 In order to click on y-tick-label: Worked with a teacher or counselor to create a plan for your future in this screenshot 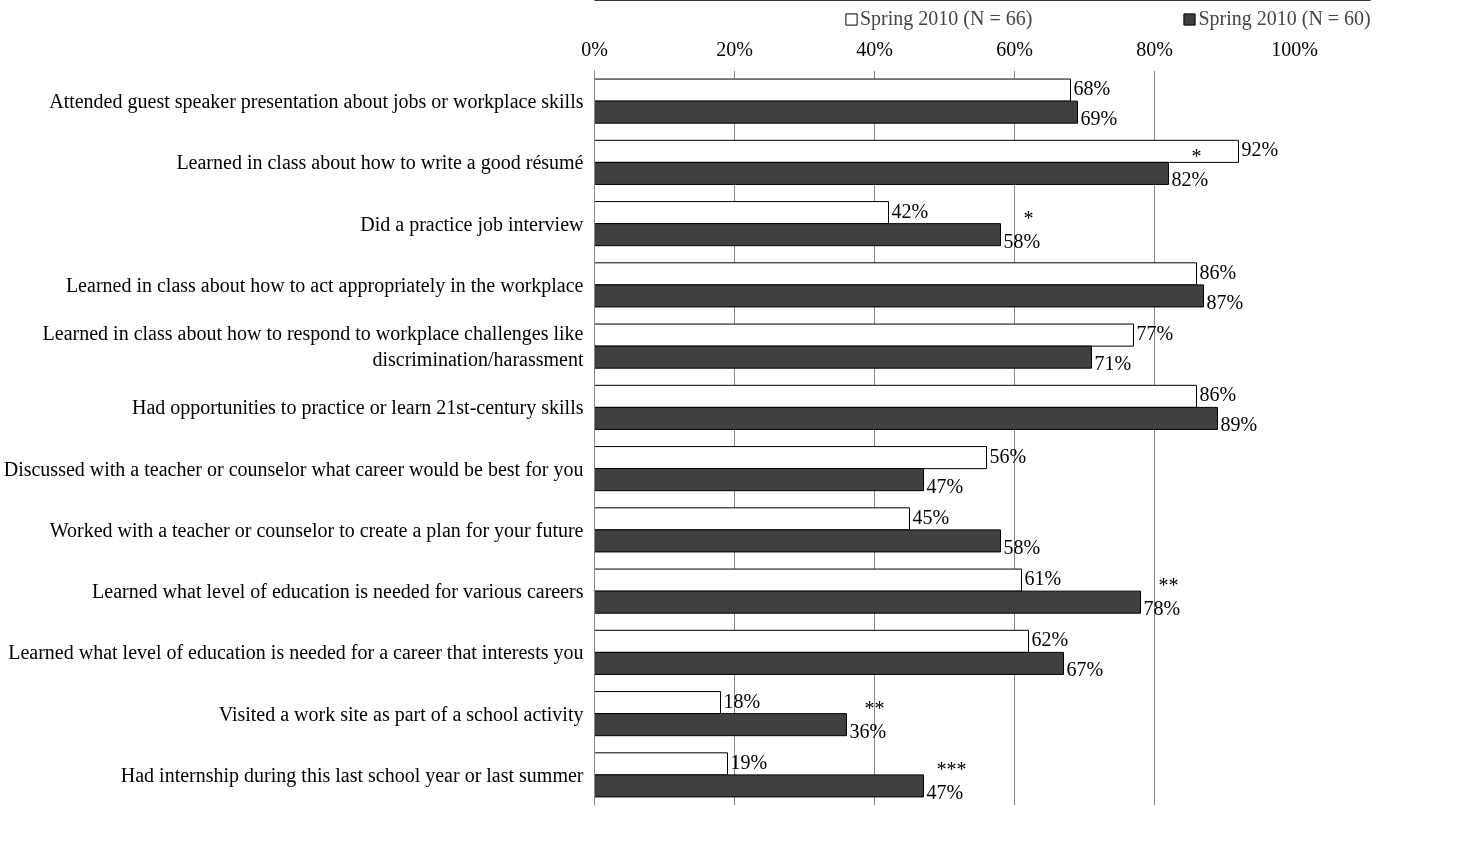, I will do `click(316, 530)`.